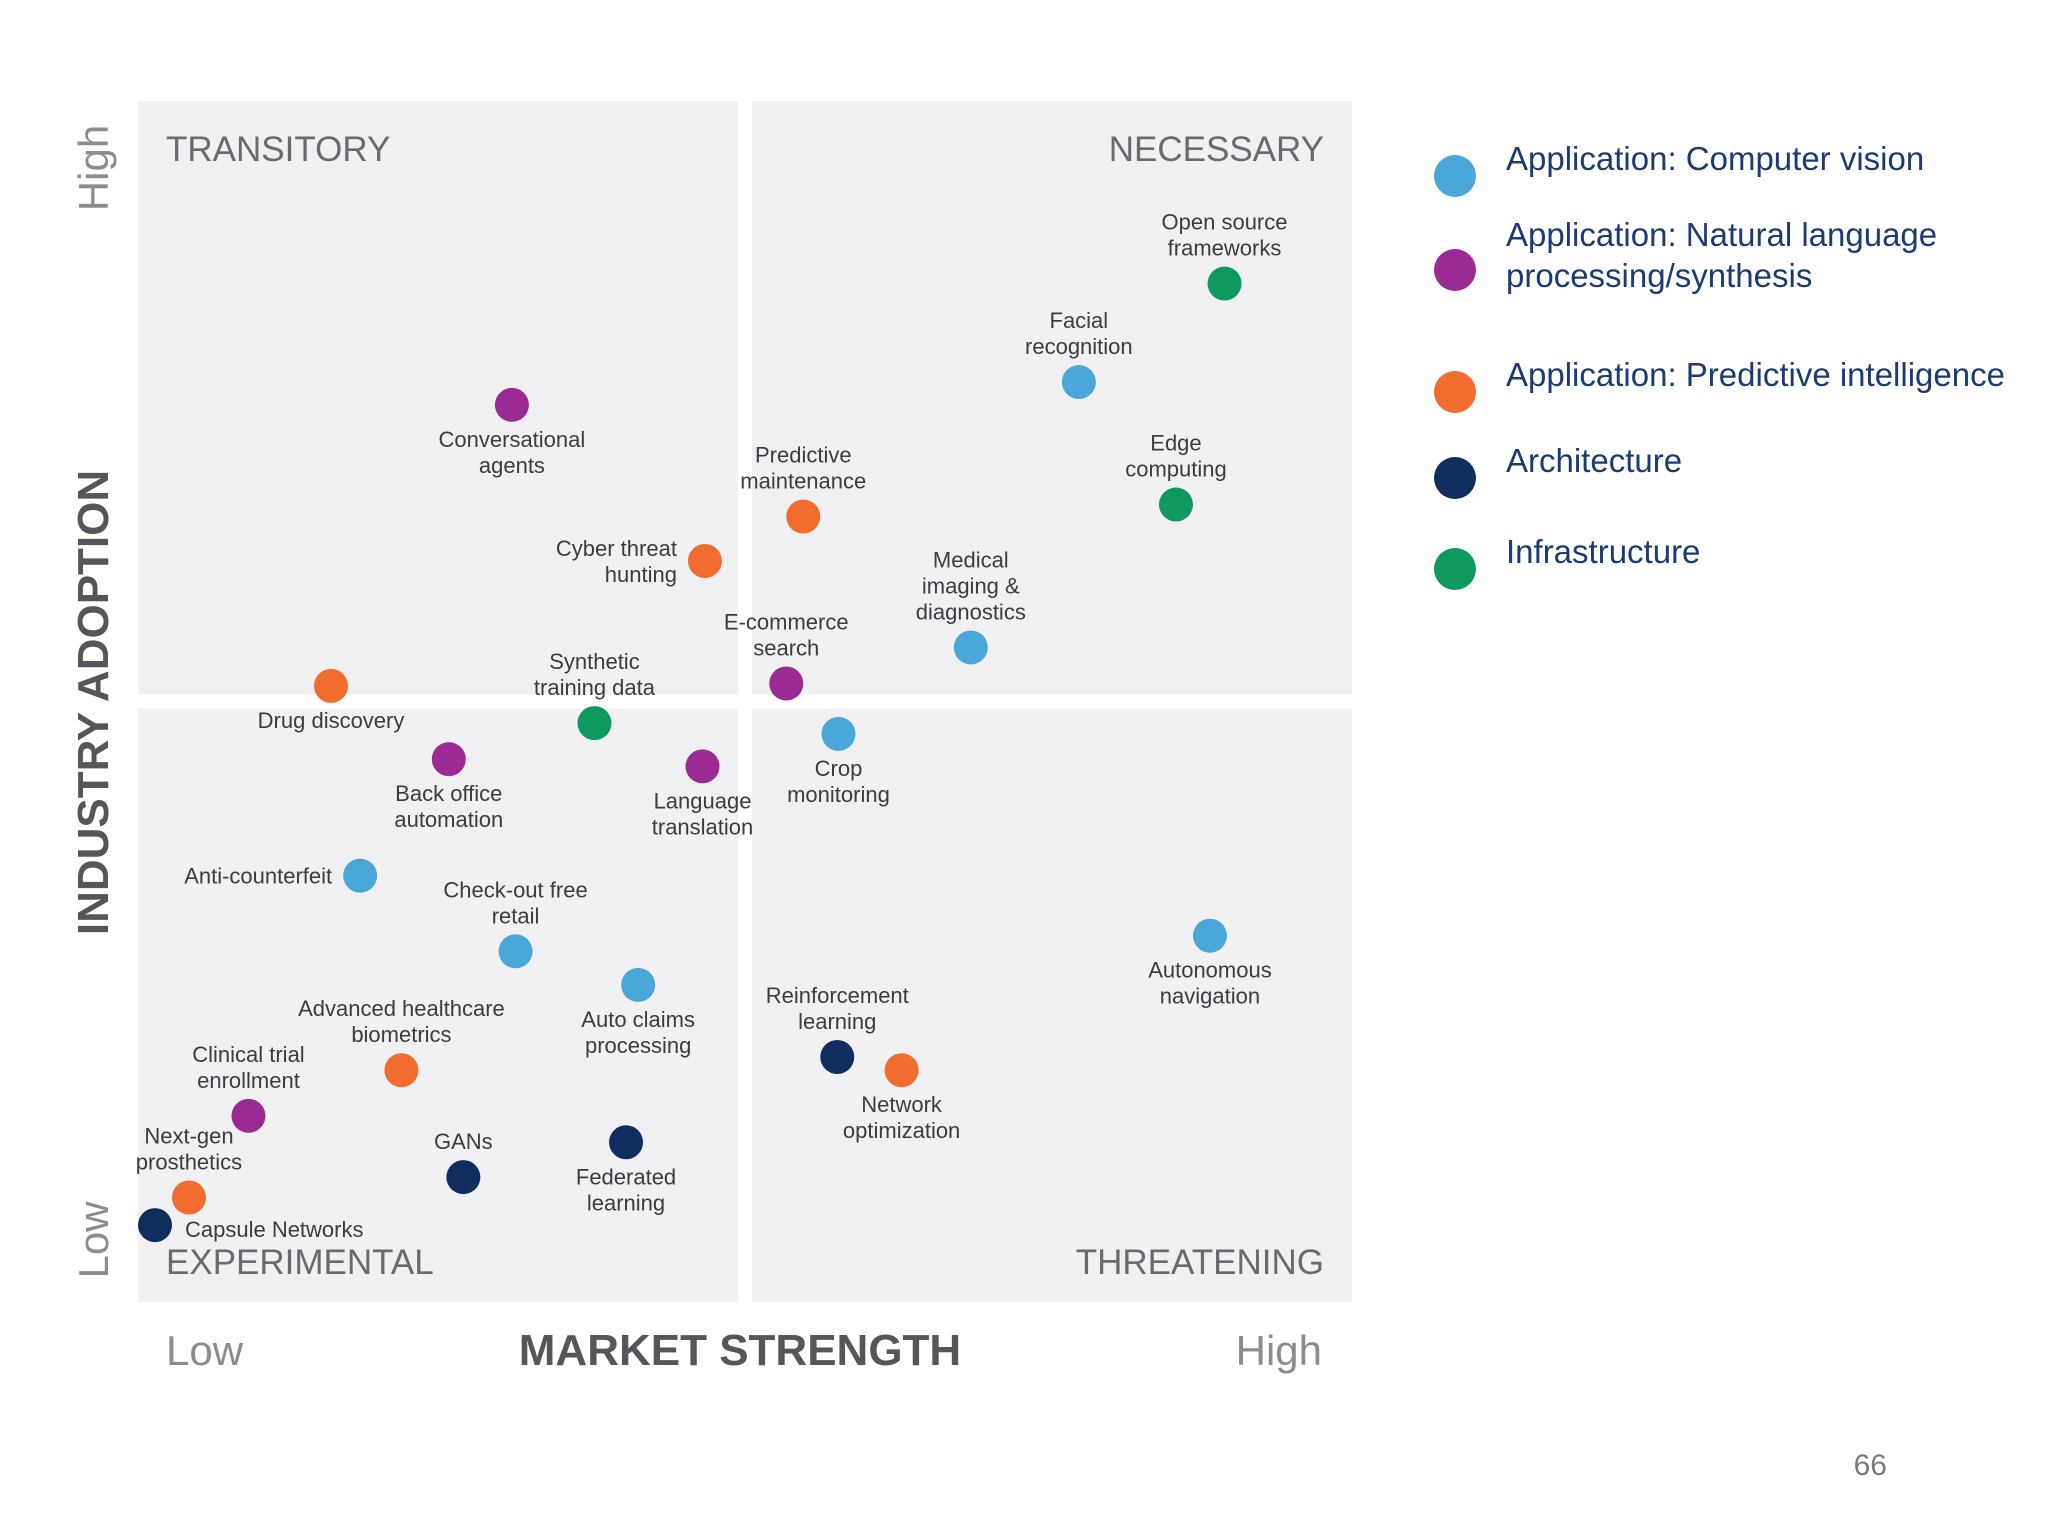 The image size is (2048, 1536). I want to click on point-label: Open source frameworks, so click(1225, 235).